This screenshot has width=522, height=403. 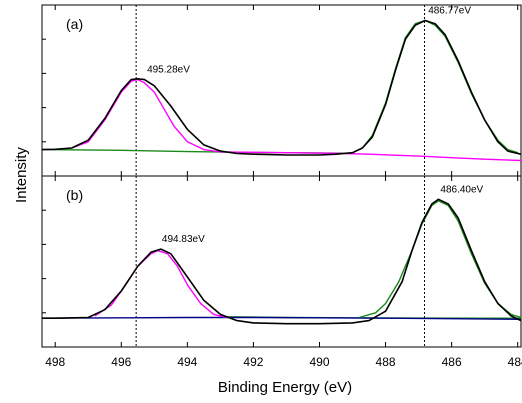 I want to click on x-tick-label: 486, so click(x=452, y=362).